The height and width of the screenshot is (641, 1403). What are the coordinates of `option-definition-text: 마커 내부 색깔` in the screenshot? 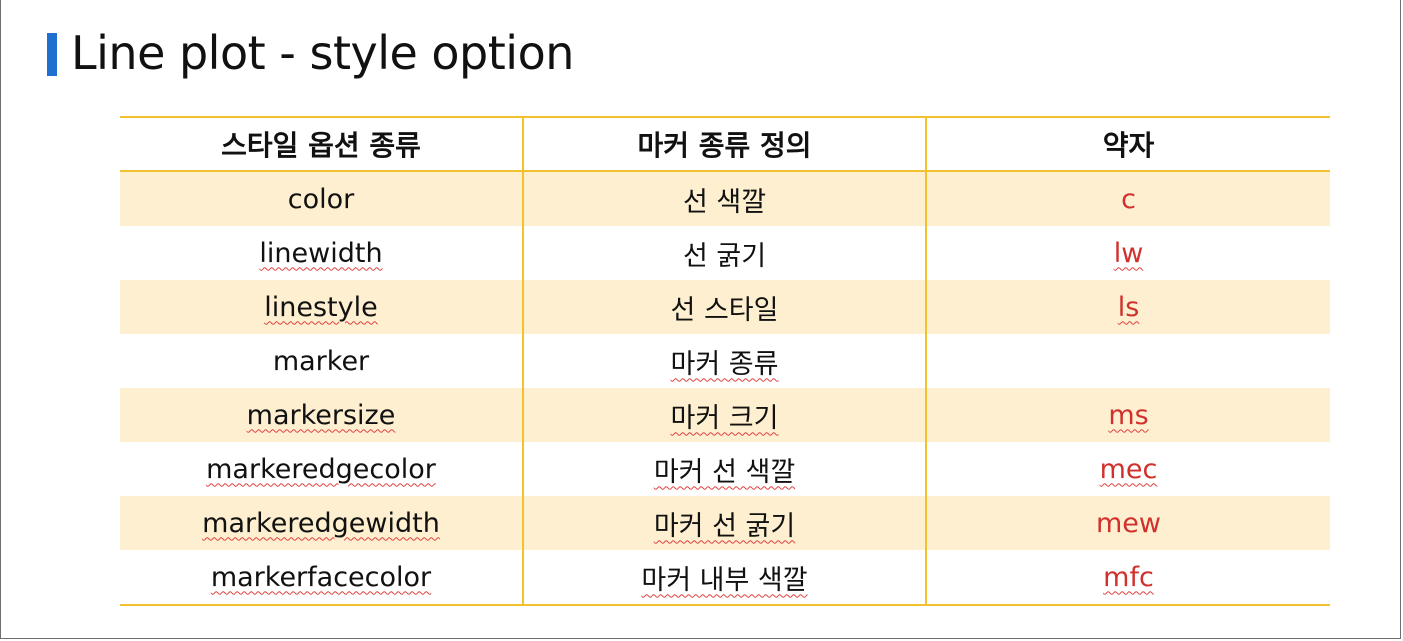 It's located at (724, 580).